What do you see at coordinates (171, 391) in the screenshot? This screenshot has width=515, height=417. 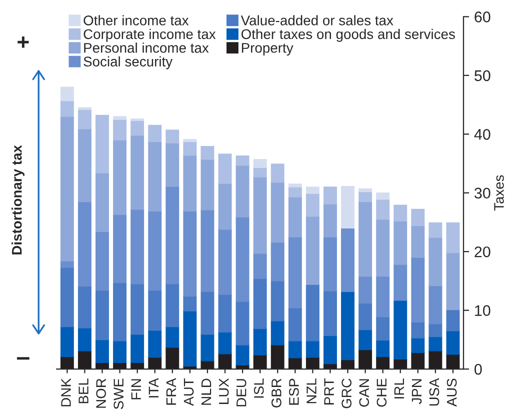 I see `x-tick-label: FRA` at bounding box center [171, 391].